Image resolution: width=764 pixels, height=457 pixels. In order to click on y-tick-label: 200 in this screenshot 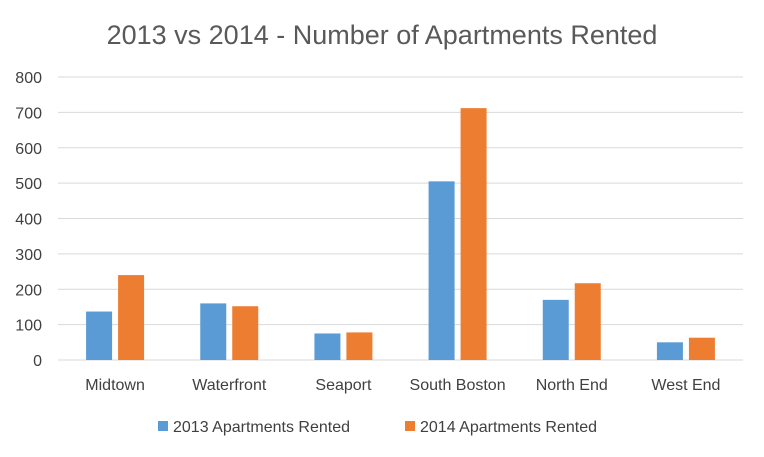, I will do `click(28, 290)`.